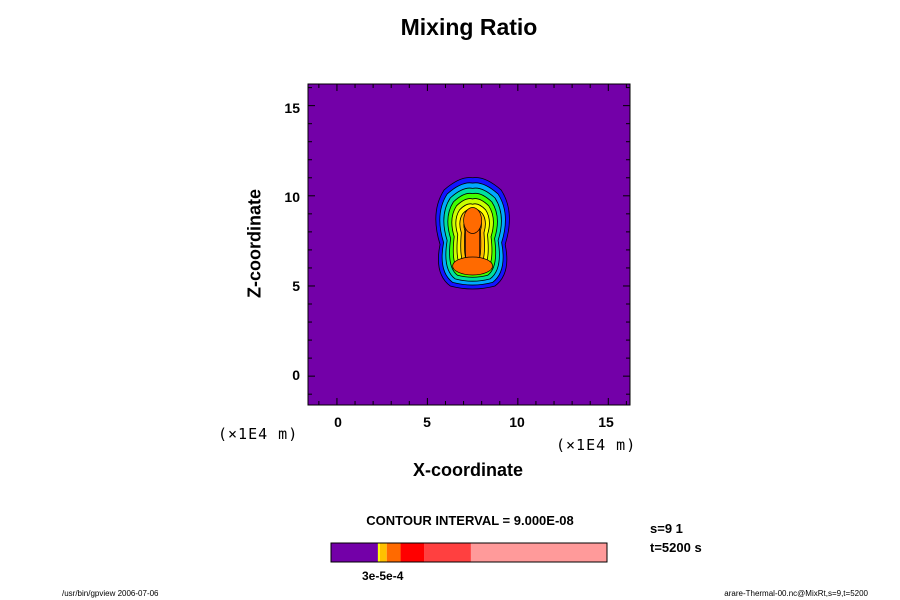  I want to click on y-tick-label: 0, so click(296, 375).